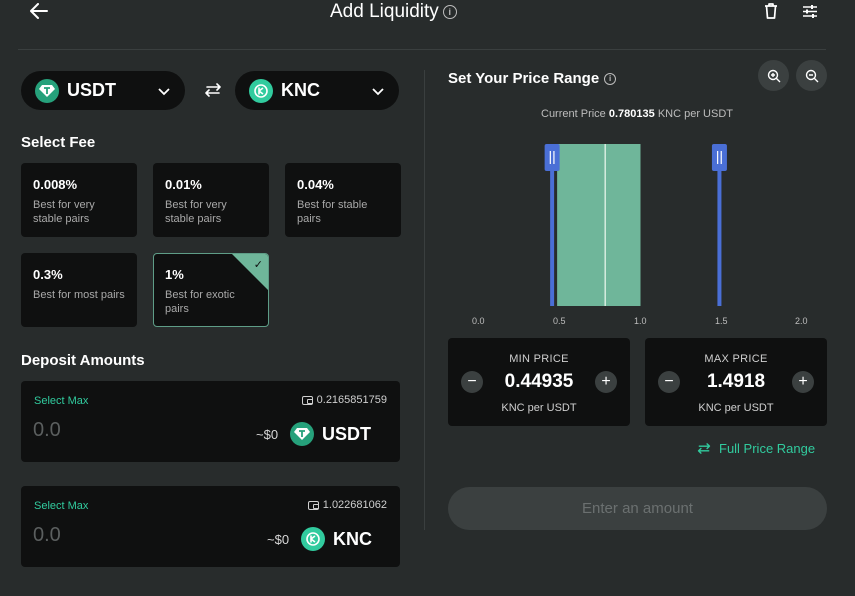 The width and height of the screenshot is (855, 596). I want to click on max-price-input, so click(736, 382).